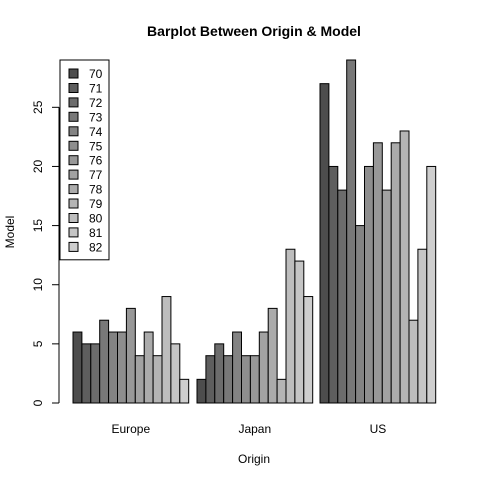 The height and width of the screenshot is (480, 480). What do you see at coordinates (10, 232) in the screenshot?
I see `y-axis-label: Model` at bounding box center [10, 232].